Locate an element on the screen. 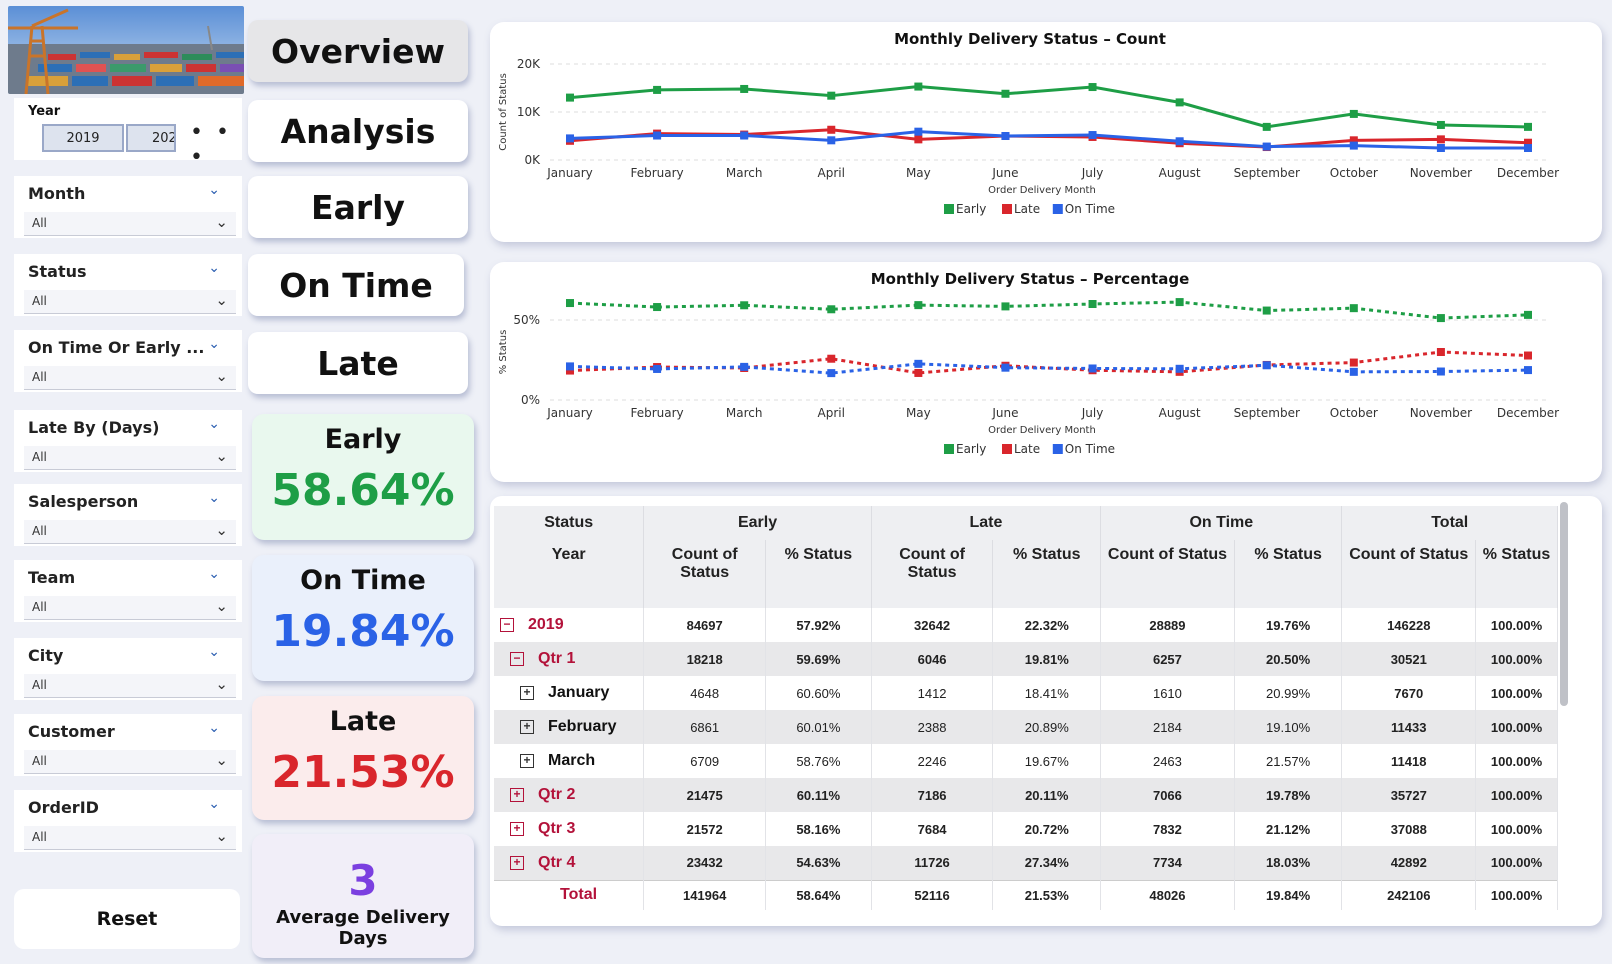  row-header: −2019 is located at coordinates (569, 625).